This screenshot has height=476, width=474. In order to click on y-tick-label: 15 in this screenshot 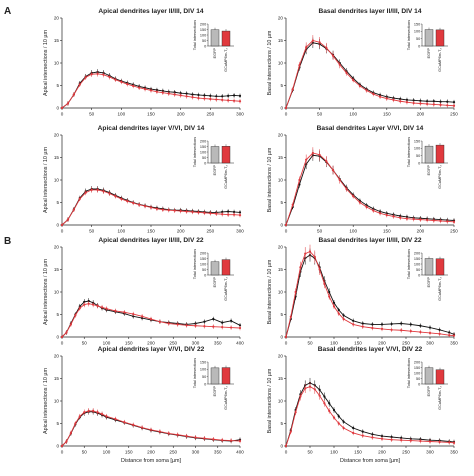, I will do `click(281, 378)`.